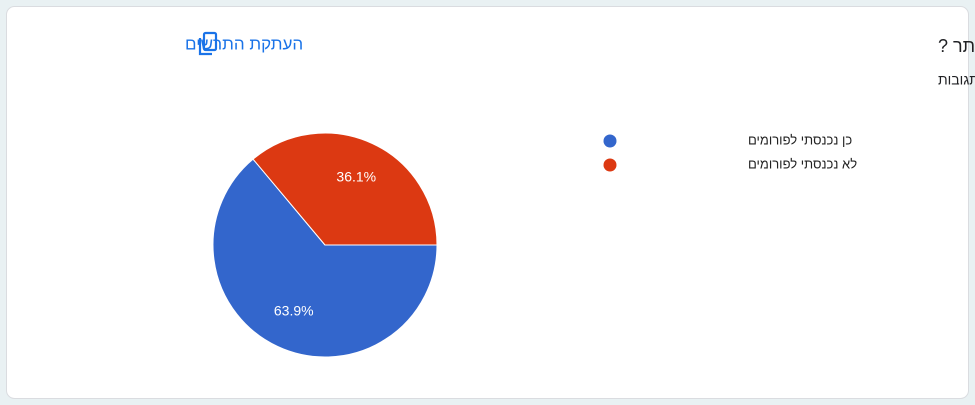 This screenshot has height=405, width=975. I want to click on legend-label: לא נכנסתי לפורומים, so click(802, 163).